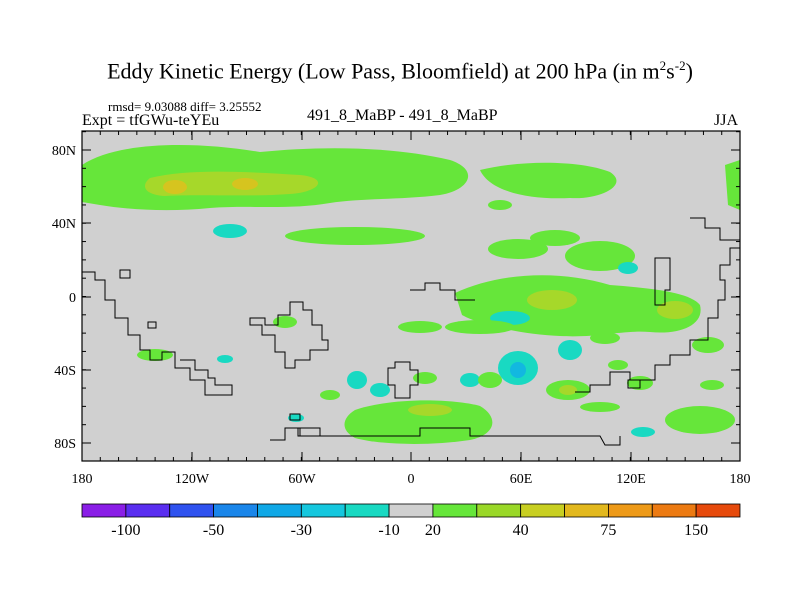 This screenshot has width=800, height=600. I want to click on lat-label: 80N, so click(64, 151).